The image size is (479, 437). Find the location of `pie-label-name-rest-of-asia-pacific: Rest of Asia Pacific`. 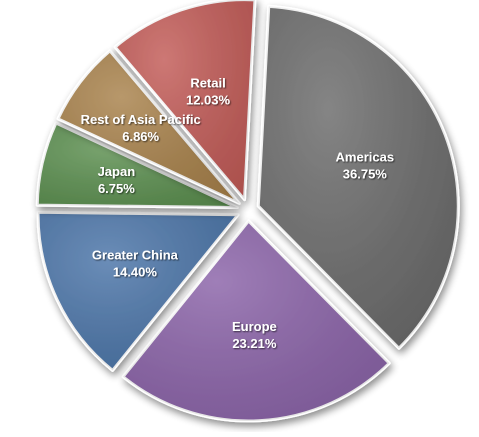

pie-label-name-rest-of-asia-pacific: Rest of Asia Pacific is located at coordinates (141, 119).